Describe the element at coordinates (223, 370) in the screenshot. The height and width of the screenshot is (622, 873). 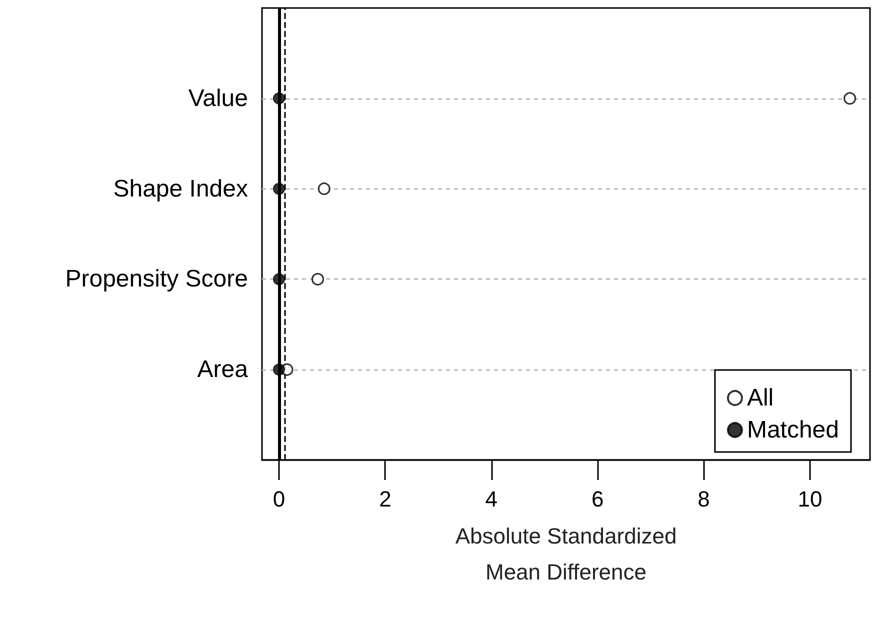
I see `y-tick-label: Area` at that location.